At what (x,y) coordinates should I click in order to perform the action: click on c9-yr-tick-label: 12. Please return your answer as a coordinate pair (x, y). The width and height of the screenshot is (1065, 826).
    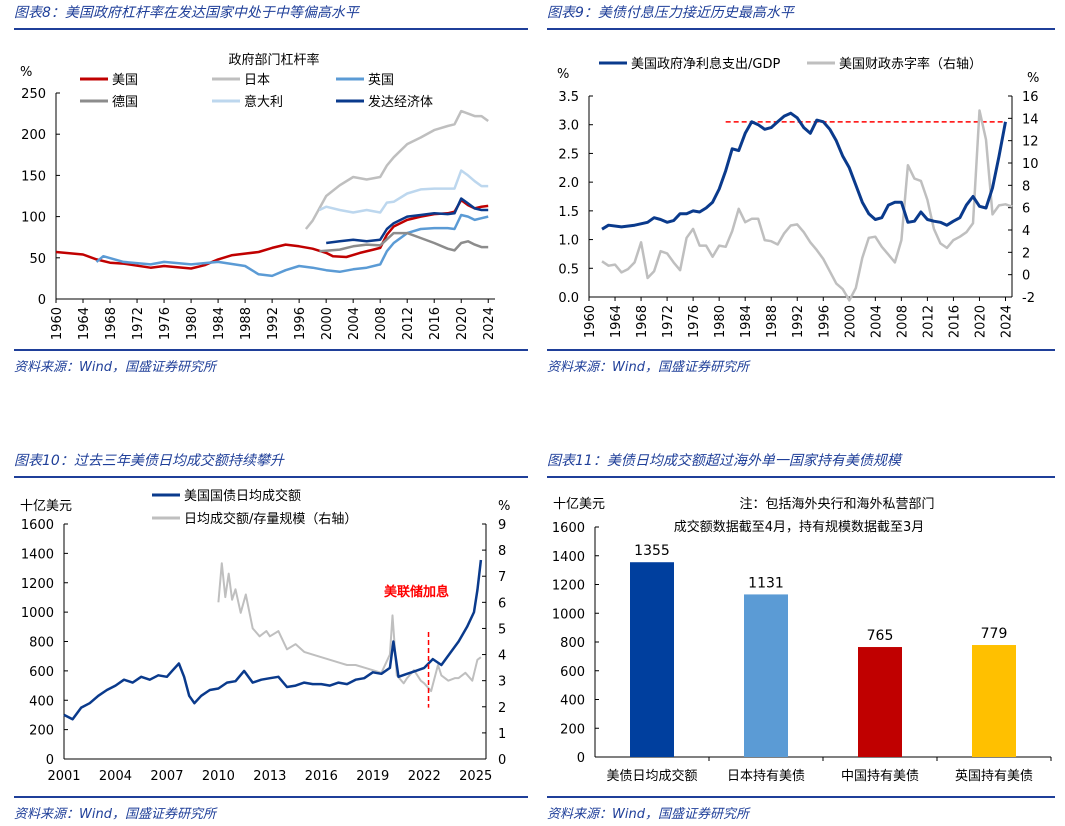
    Looking at the image, I should click on (1030, 142).